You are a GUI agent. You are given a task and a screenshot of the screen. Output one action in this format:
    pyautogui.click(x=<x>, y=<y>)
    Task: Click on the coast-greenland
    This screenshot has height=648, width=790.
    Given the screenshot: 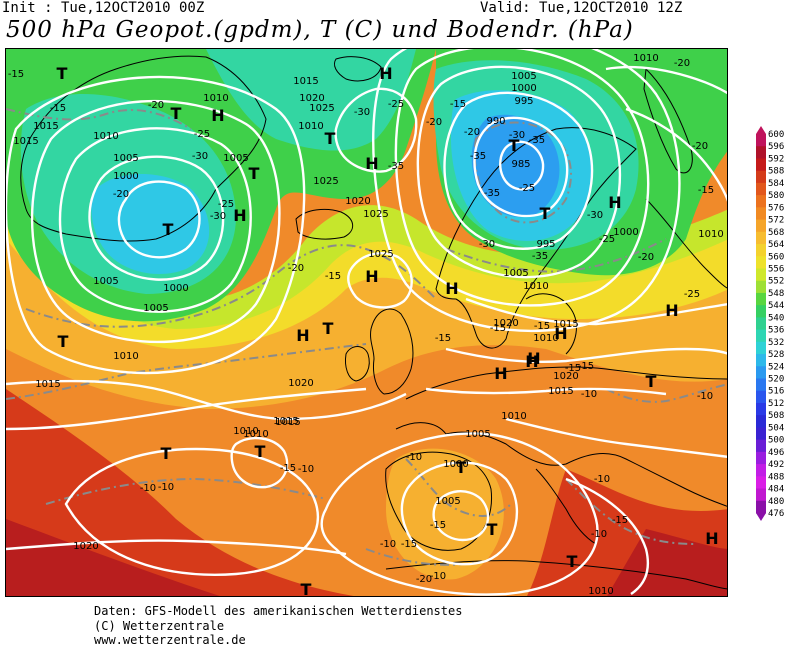 What is the action you would take?
    pyautogui.click(x=143, y=148)
    